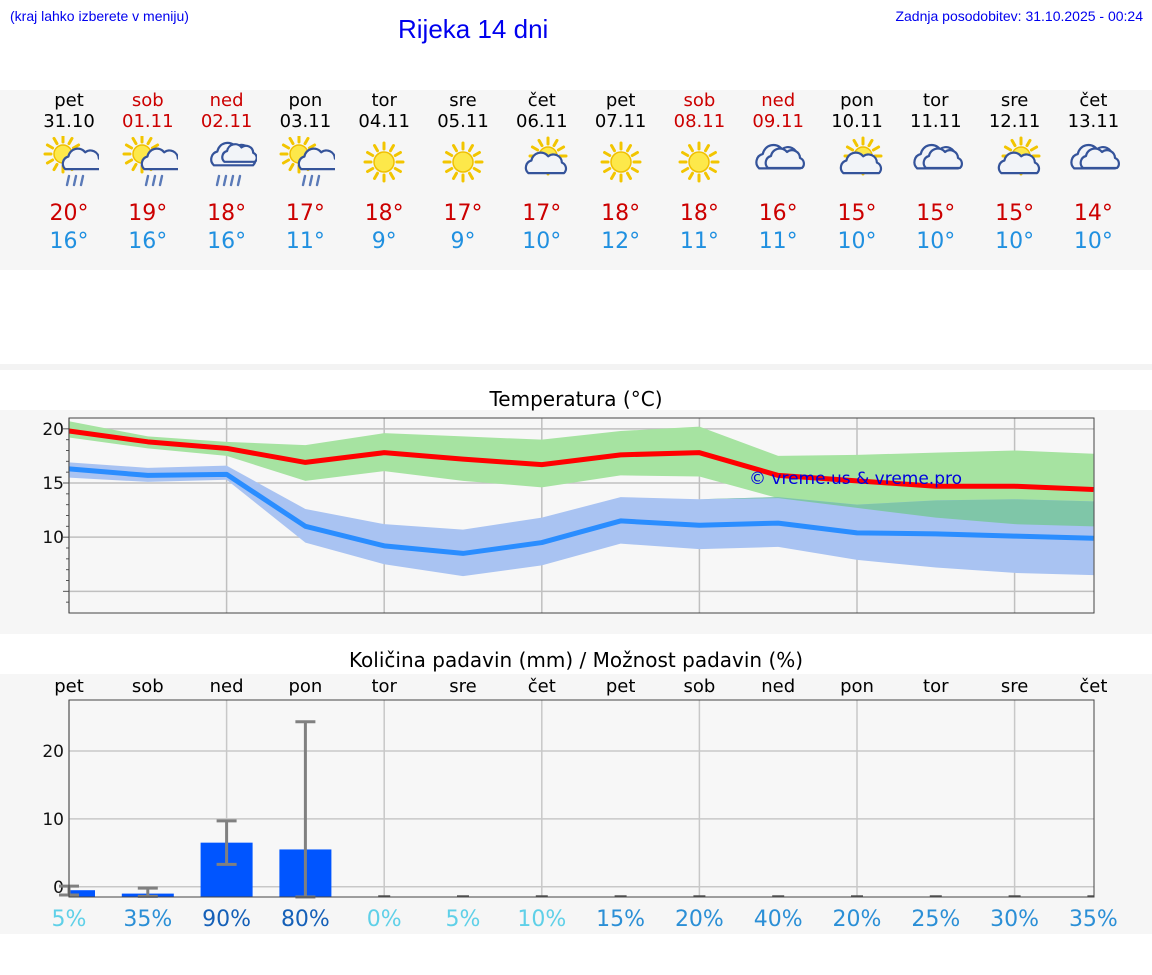 Image resolution: width=1152 pixels, height=975 pixels. I want to click on precipitation-chance: 15%, so click(620, 919).